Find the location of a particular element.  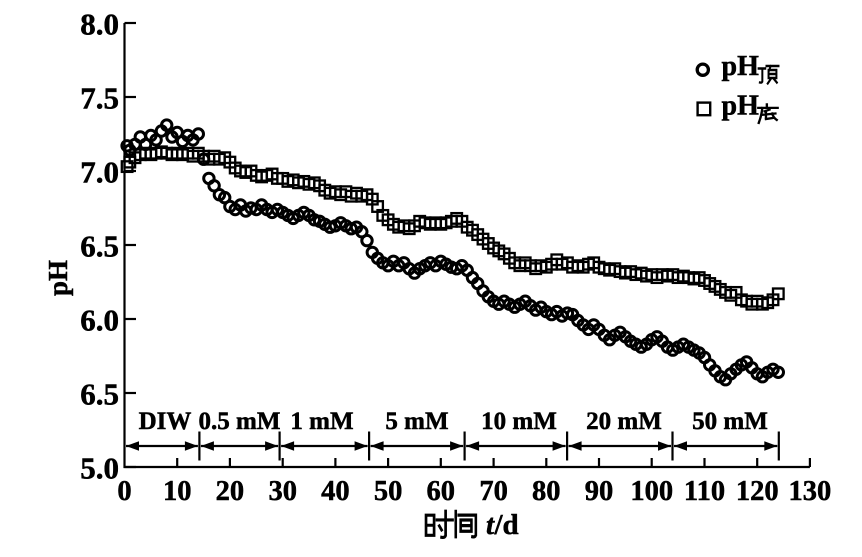

svg-text: 130 is located at coordinates (810, 491).